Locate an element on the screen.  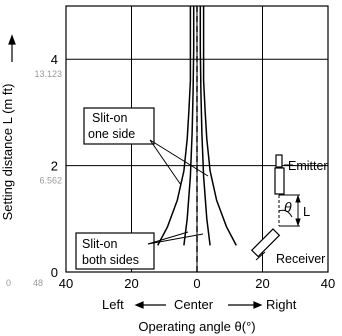
direction-left: Left is located at coordinates (113, 304).